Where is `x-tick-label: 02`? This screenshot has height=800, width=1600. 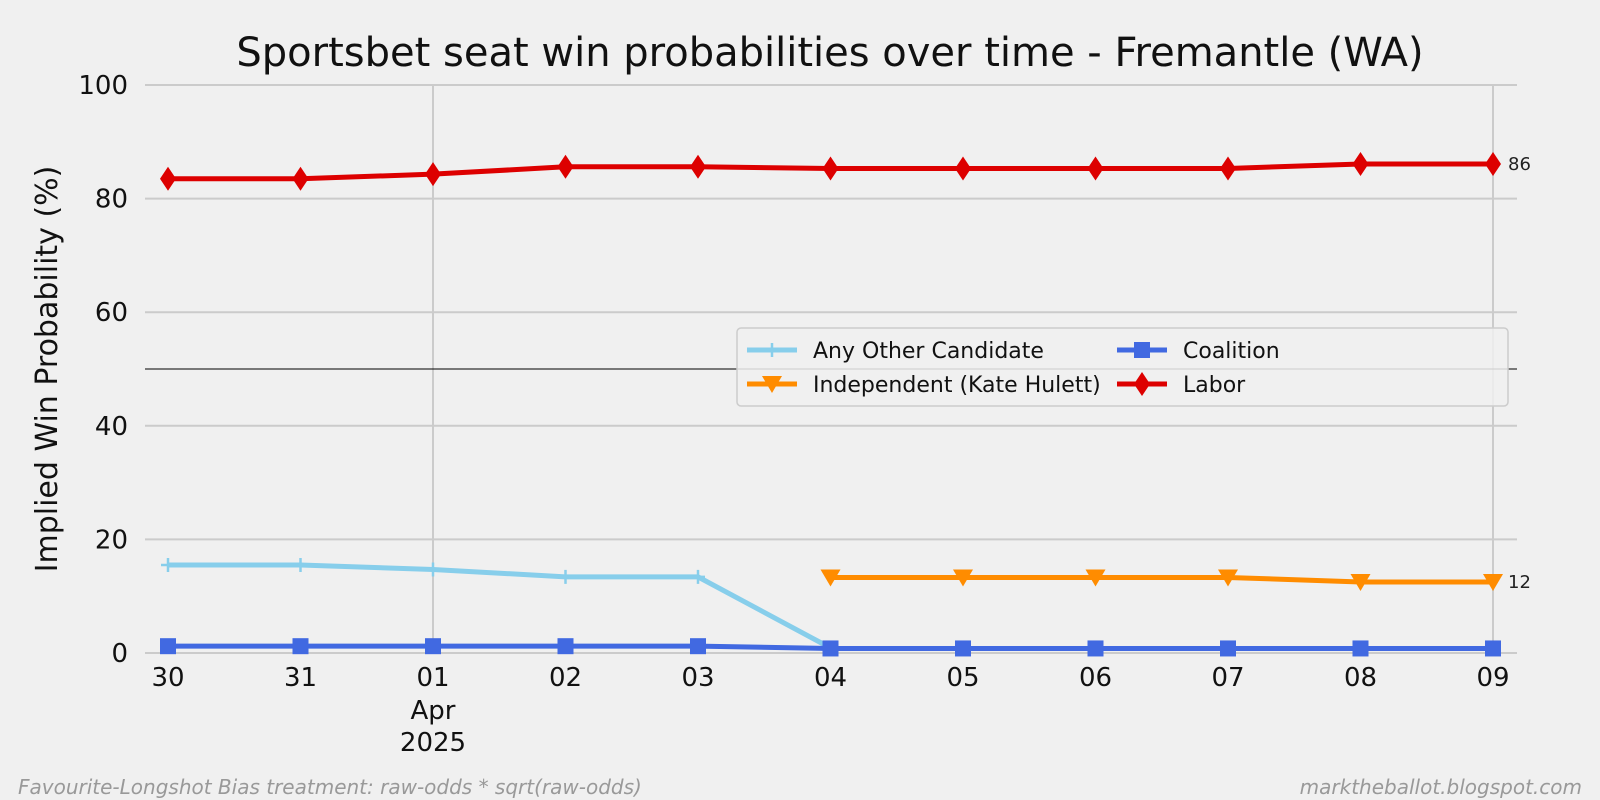
x-tick-label: 02 is located at coordinates (565, 678).